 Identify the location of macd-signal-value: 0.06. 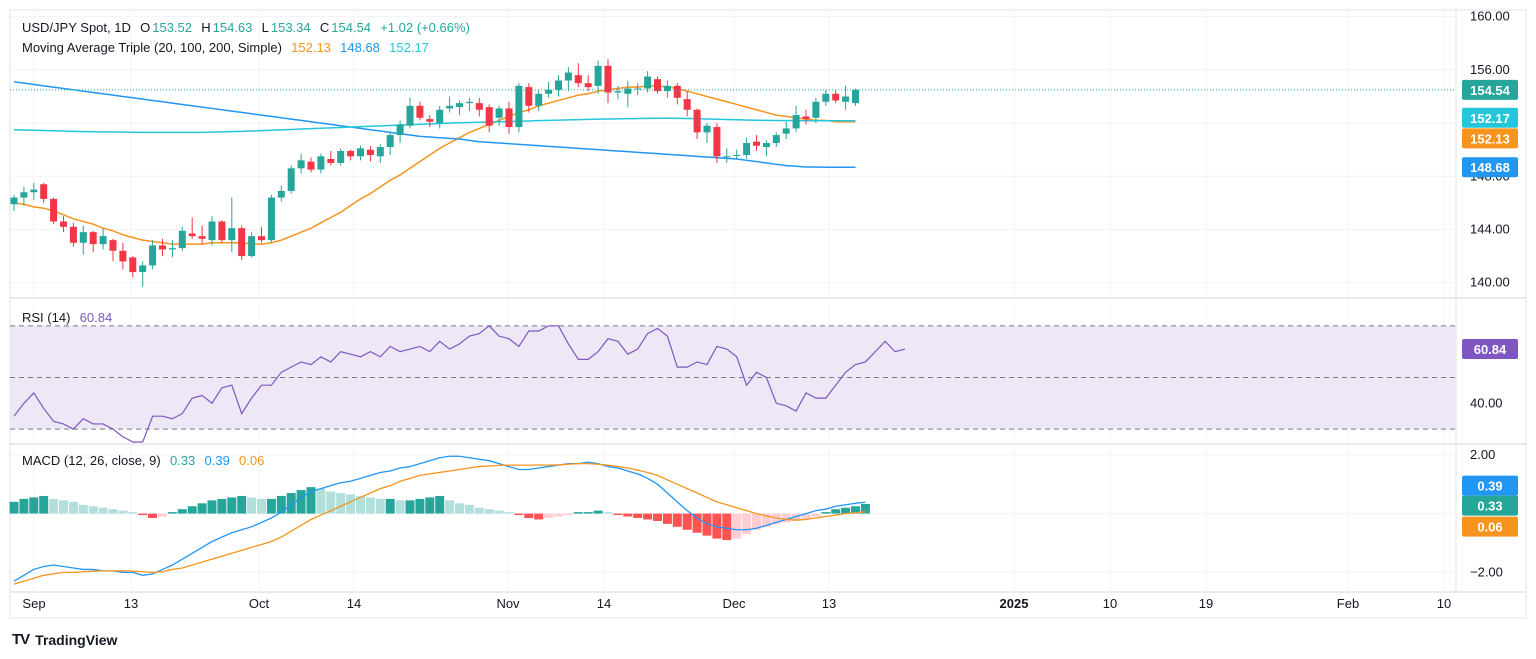
(252, 460).